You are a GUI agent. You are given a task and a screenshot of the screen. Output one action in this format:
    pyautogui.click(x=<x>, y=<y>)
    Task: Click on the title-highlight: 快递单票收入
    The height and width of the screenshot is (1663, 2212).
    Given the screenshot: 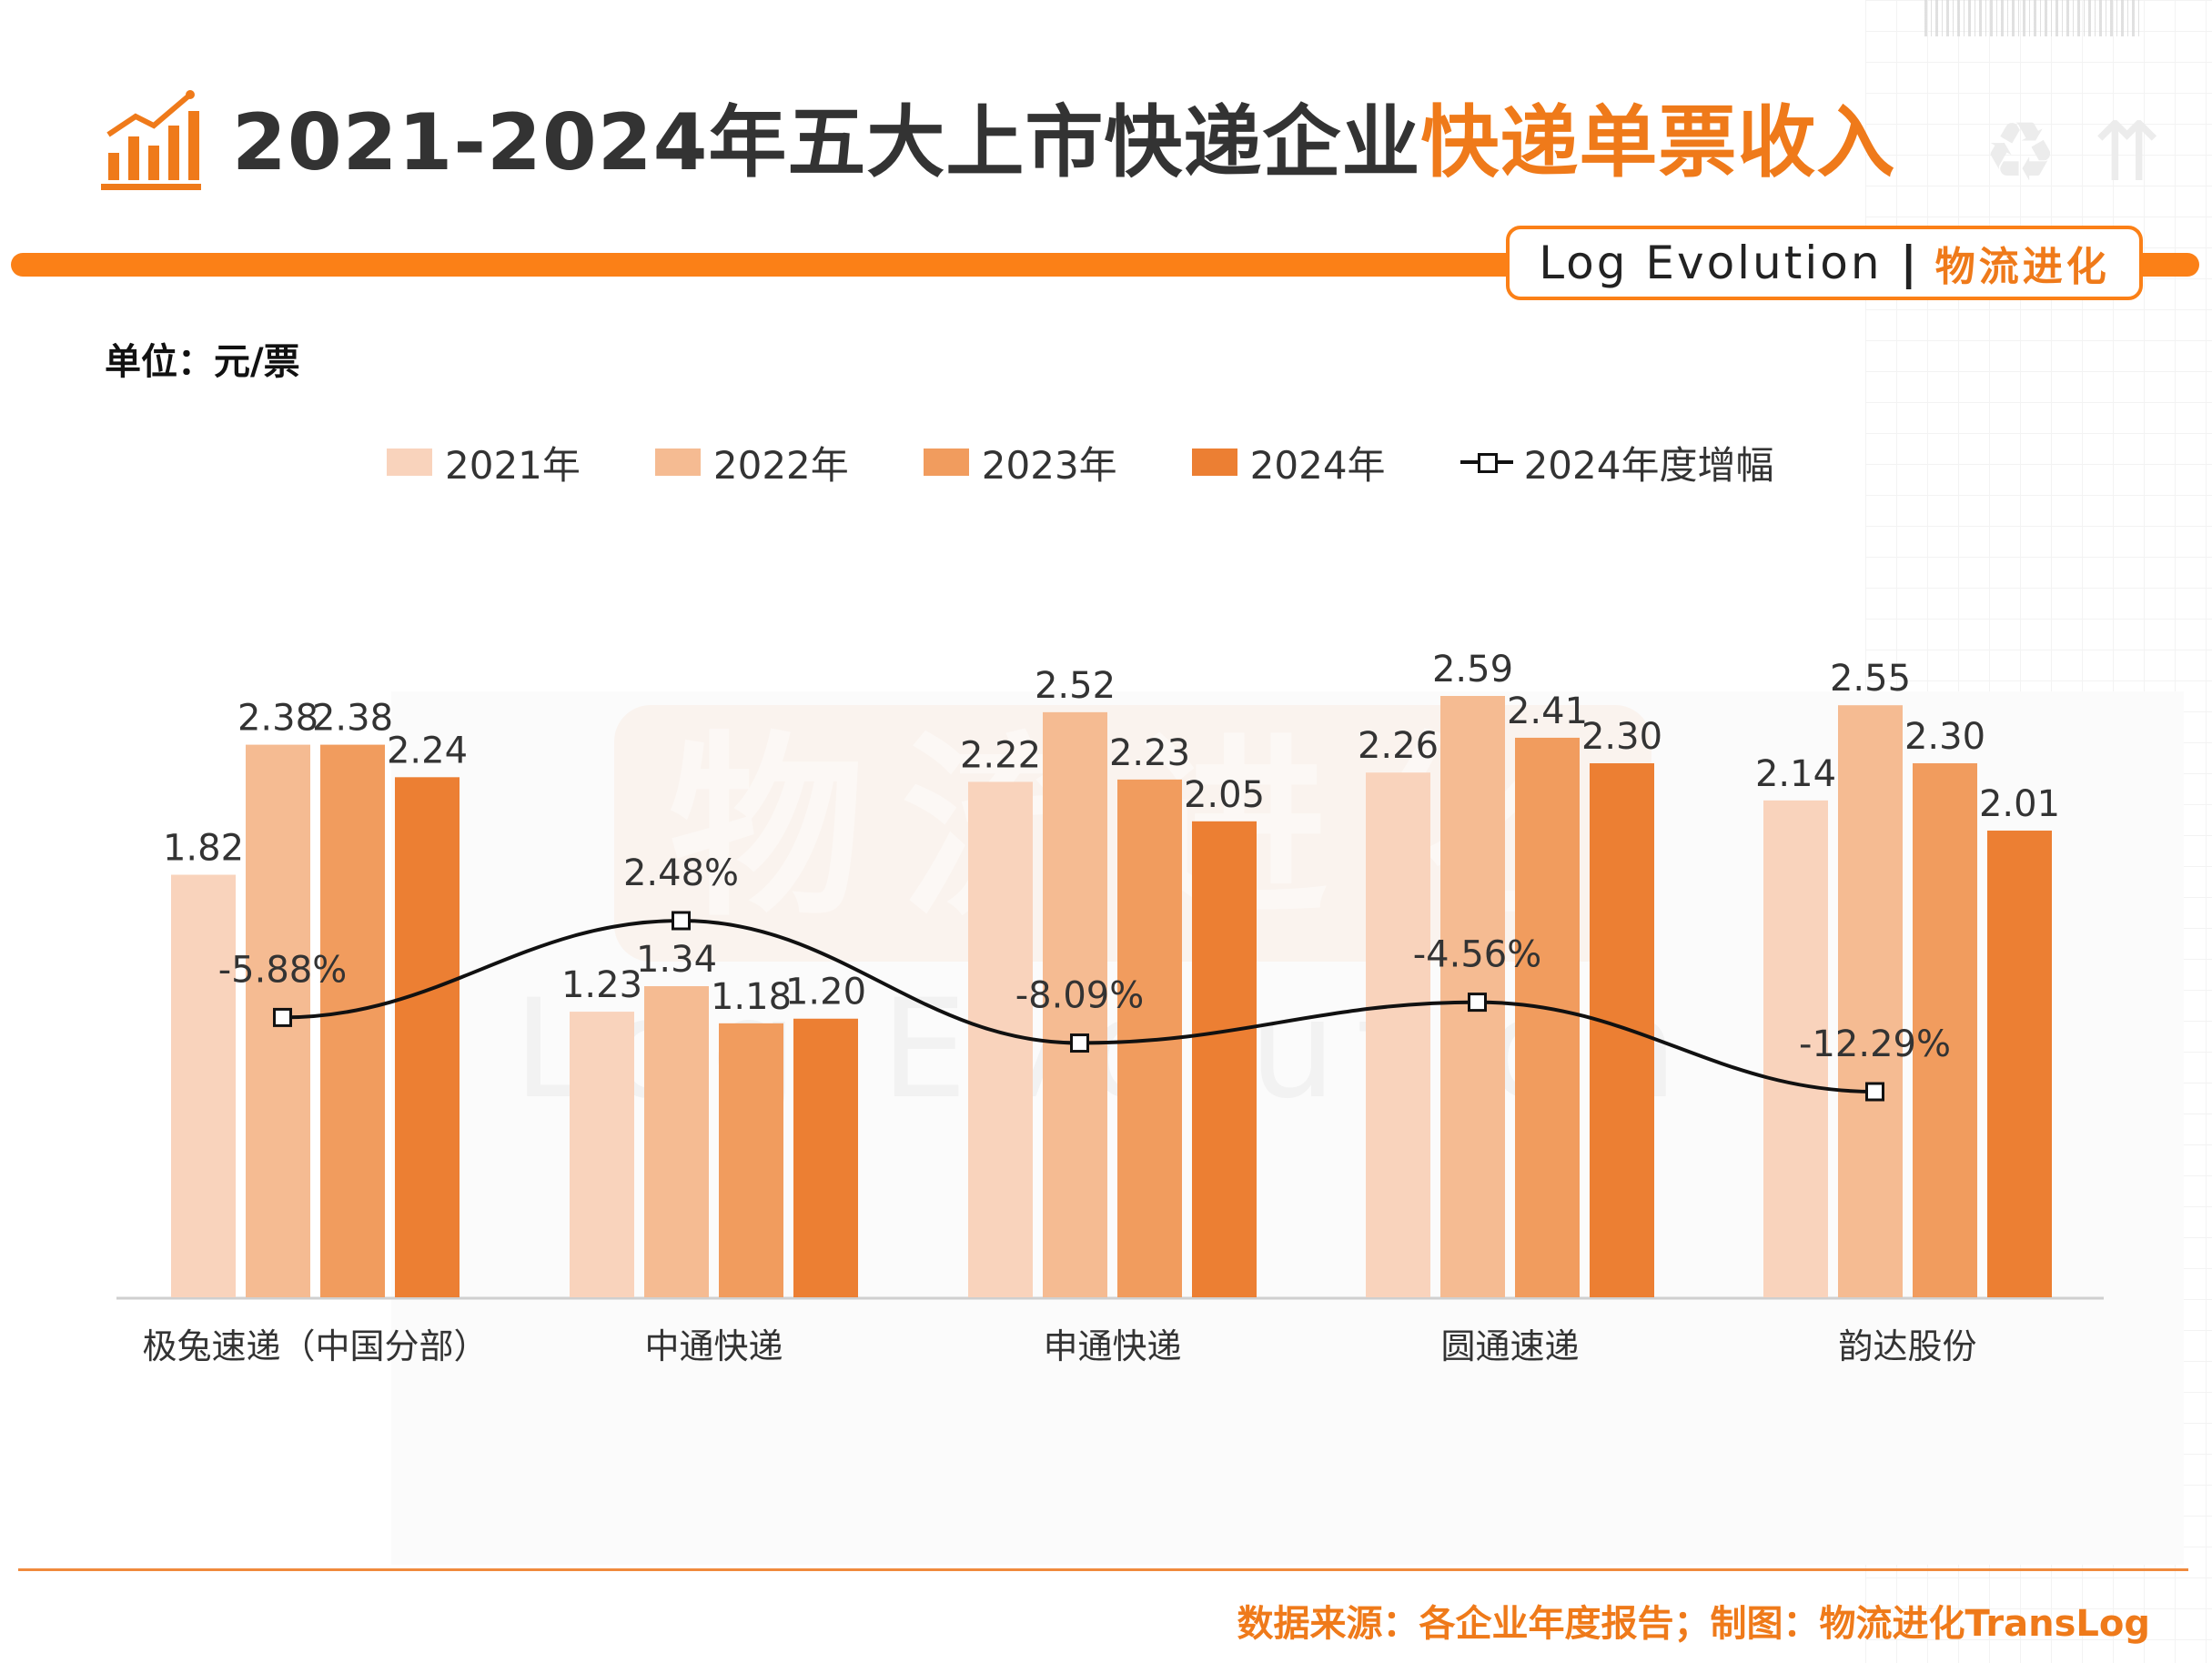 What is the action you would take?
    pyautogui.click(x=1658, y=142)
    